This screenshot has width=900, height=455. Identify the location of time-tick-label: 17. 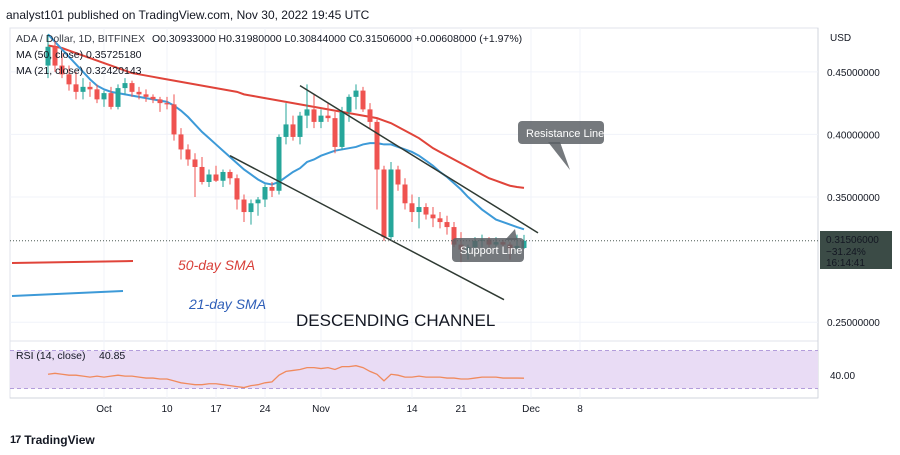
(216, 409).